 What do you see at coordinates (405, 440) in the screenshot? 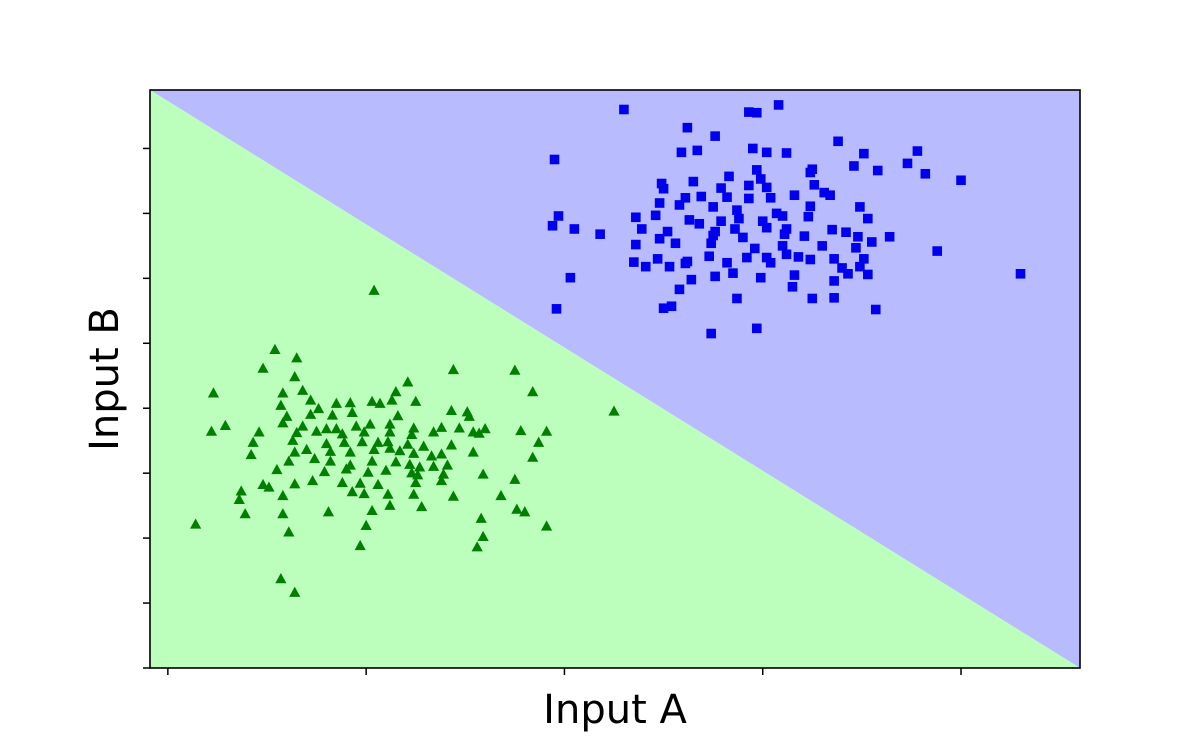
I see `series-triangle` at bounding box center [405, 440].